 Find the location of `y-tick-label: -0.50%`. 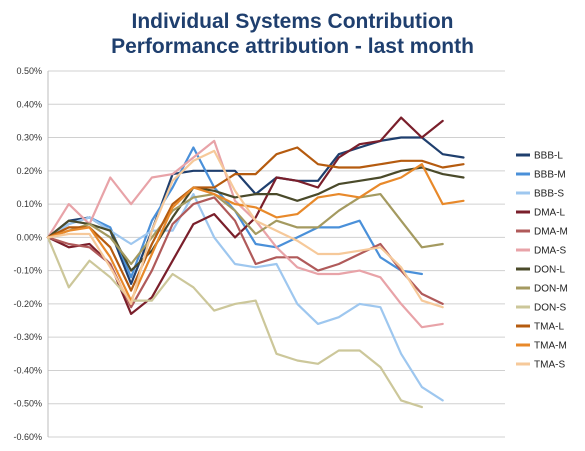

y-tick-label: -0.50% is located at coordinates (27, 404).